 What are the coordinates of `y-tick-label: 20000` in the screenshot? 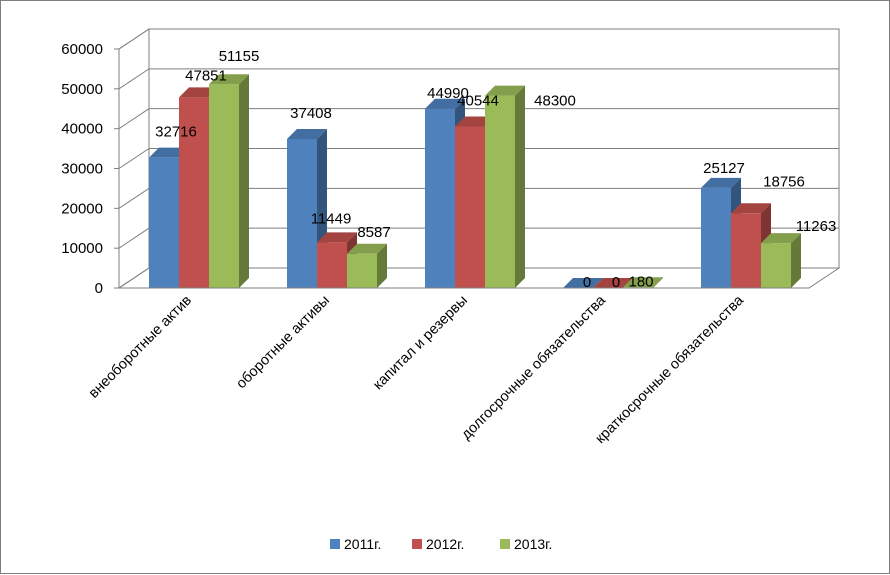 It's located at (82, 208).